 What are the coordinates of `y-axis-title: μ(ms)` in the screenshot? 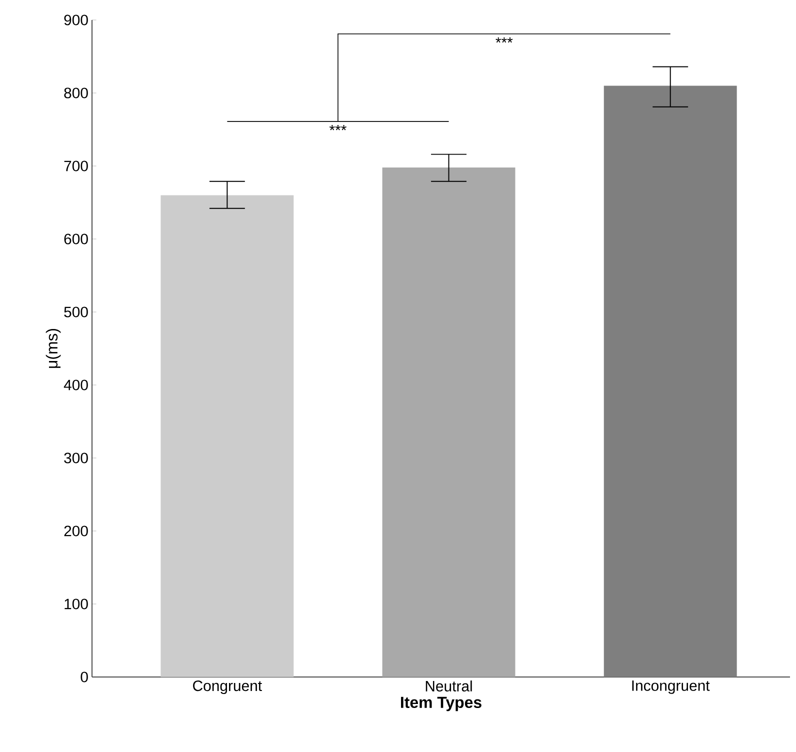 It's located at (53, 348).